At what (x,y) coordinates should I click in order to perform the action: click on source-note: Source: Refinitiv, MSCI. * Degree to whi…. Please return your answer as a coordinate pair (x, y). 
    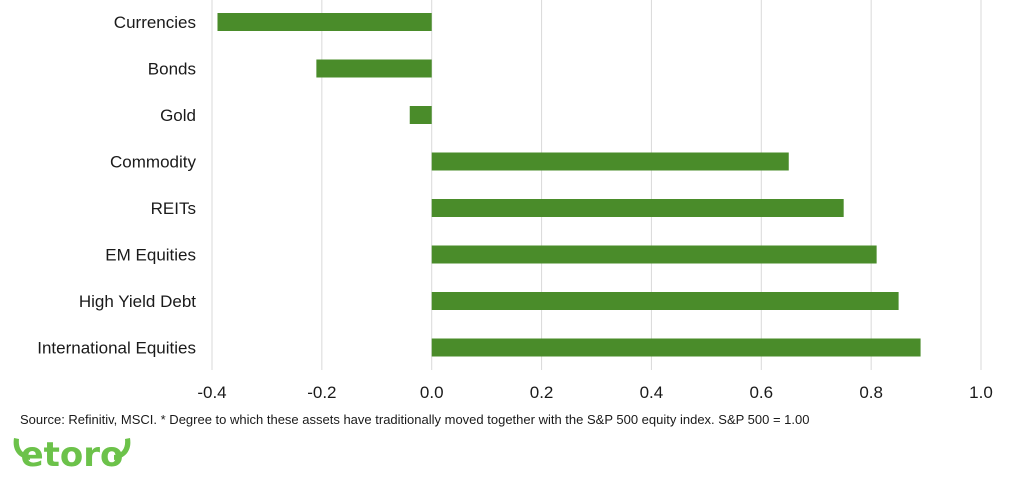
    Looking at the image, I should click on (415, 419).